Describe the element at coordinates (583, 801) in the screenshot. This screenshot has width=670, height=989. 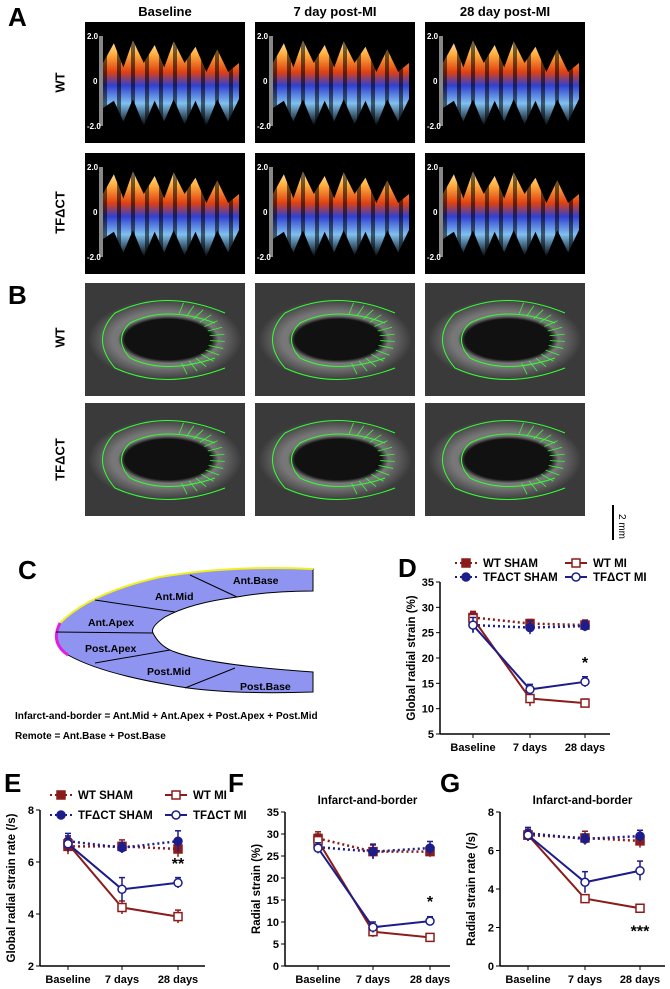
I see `chart-title: Infarct-and-border` at that location.